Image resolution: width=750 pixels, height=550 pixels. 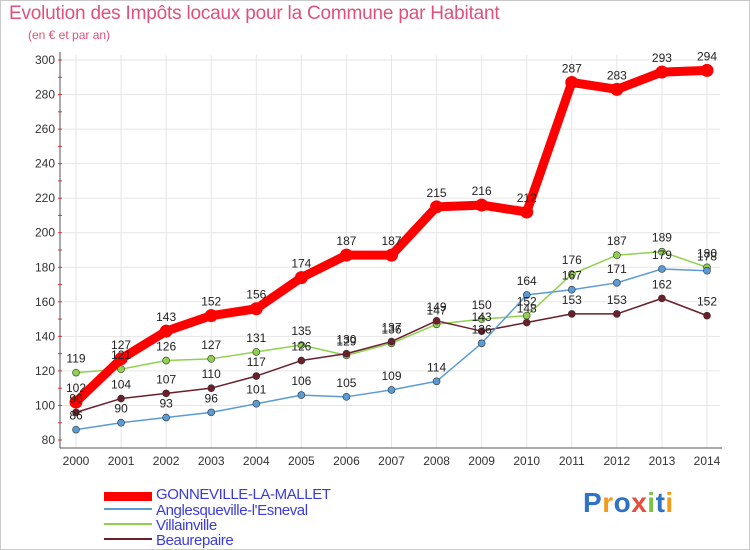 What do you see at coordinates (617, 300) in the screenshot?
I see `data-label: 153` at bounding box center [617, 300].